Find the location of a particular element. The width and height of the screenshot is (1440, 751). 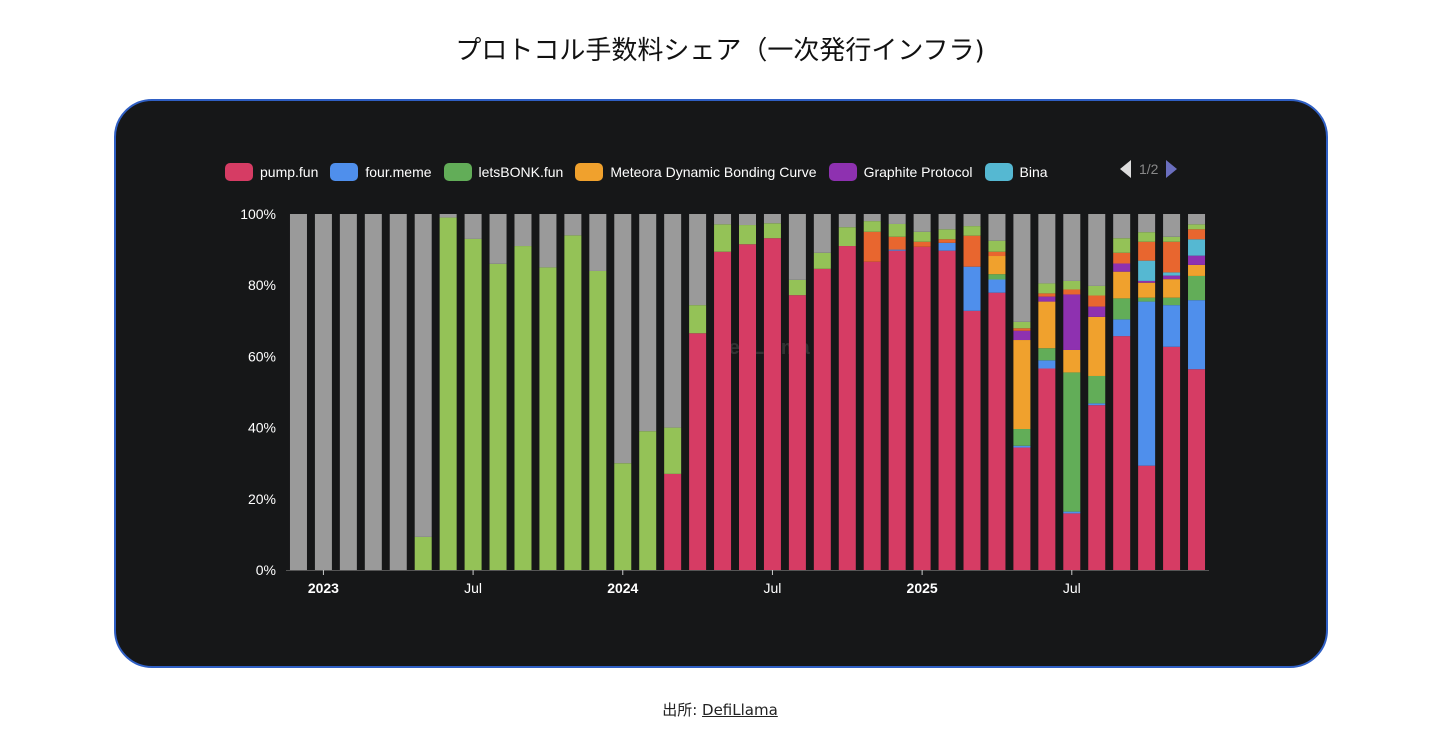

legend-item: Meteora Dynamic Bonding Curve is located at coordinates (696, 172).